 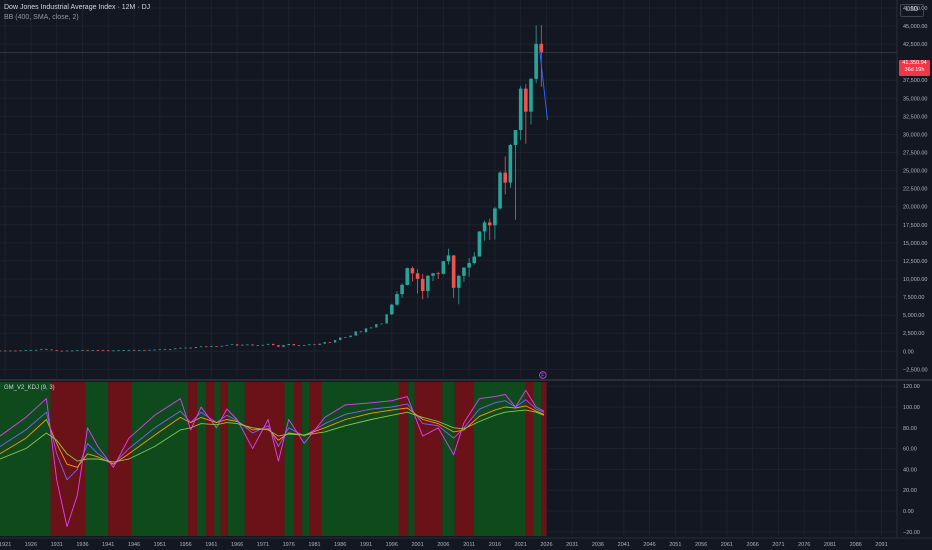 I want to click on time-axis-label: 1941, so click(x=108, y=545).